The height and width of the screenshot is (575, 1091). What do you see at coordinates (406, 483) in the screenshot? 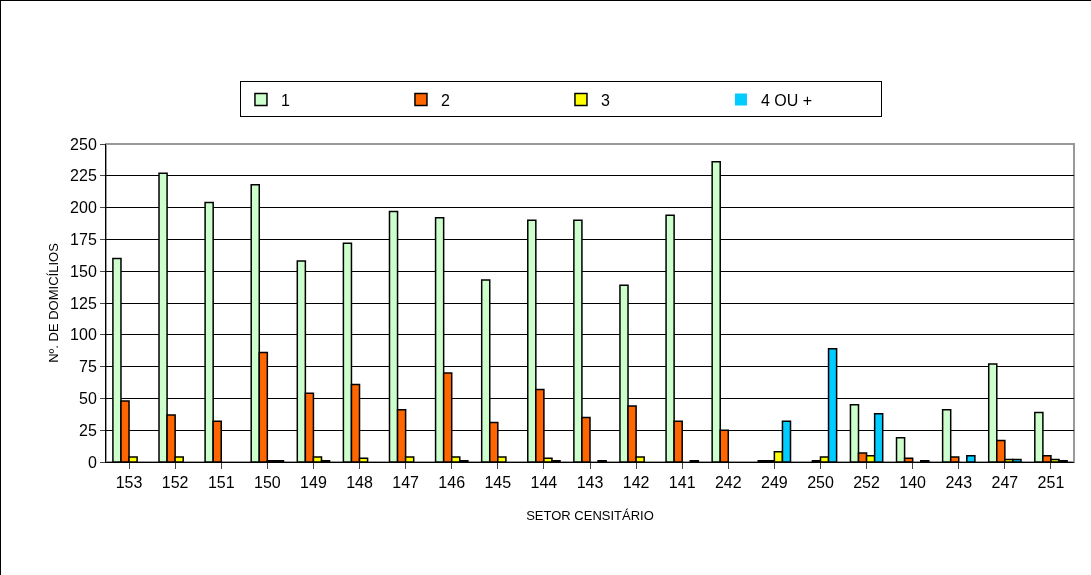
I see `x-tick-label: 147` at bounding box center [406, 483].